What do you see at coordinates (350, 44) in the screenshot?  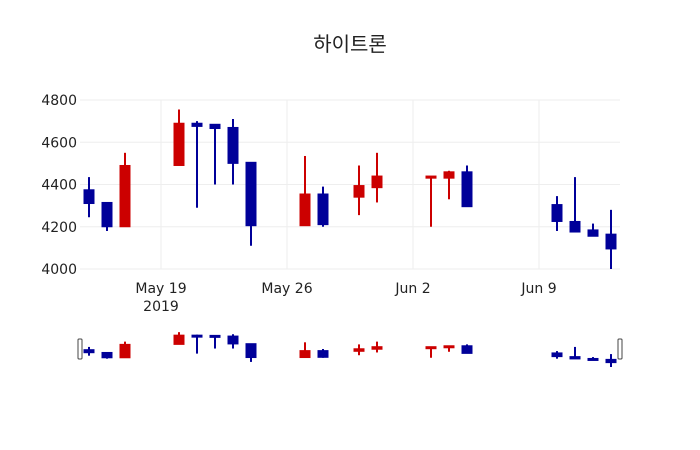 I see `chart-title: 하이트론` at bounding box center [350, 44].